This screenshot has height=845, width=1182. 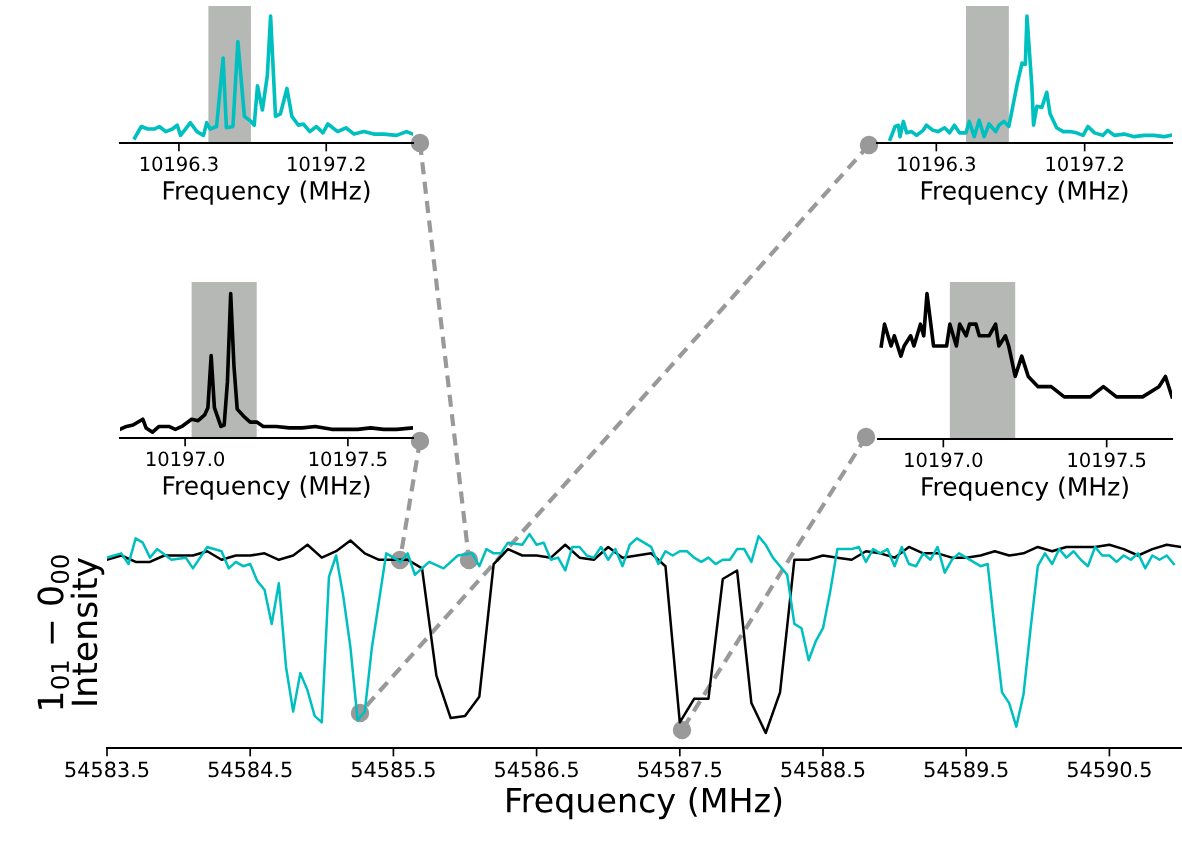 What do you see at coordinates (71, 632) in the screenshot?
I see `y-axis-title: 1$_{01}$ − 0$_{00}$ Intensity` at bounding box center [71, 632].